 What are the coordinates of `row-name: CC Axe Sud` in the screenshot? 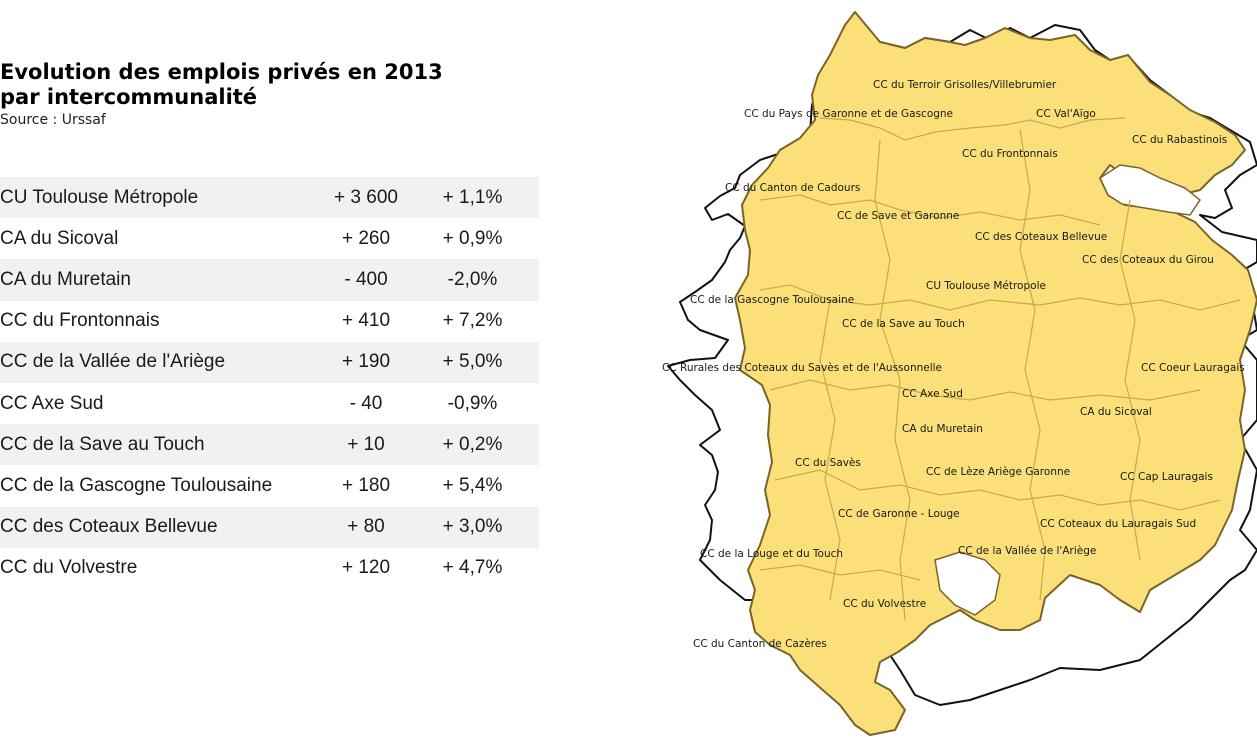 It's located at (52, 403).